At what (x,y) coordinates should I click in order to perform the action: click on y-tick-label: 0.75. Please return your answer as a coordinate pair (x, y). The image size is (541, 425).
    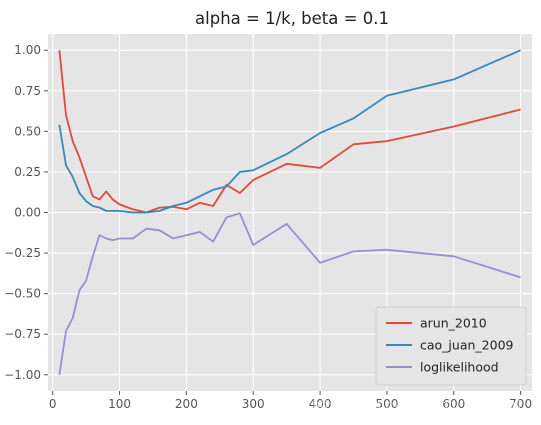
    Looking at the image, I should click on (27, 91).